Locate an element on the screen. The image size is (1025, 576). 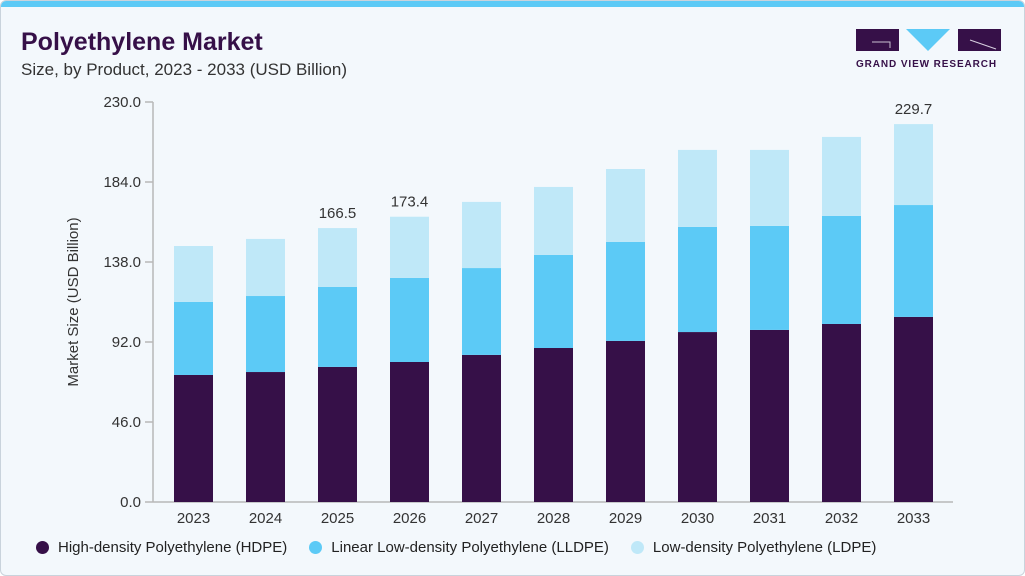
x-tick-label: 2025 is located at coordinates (337, 518).